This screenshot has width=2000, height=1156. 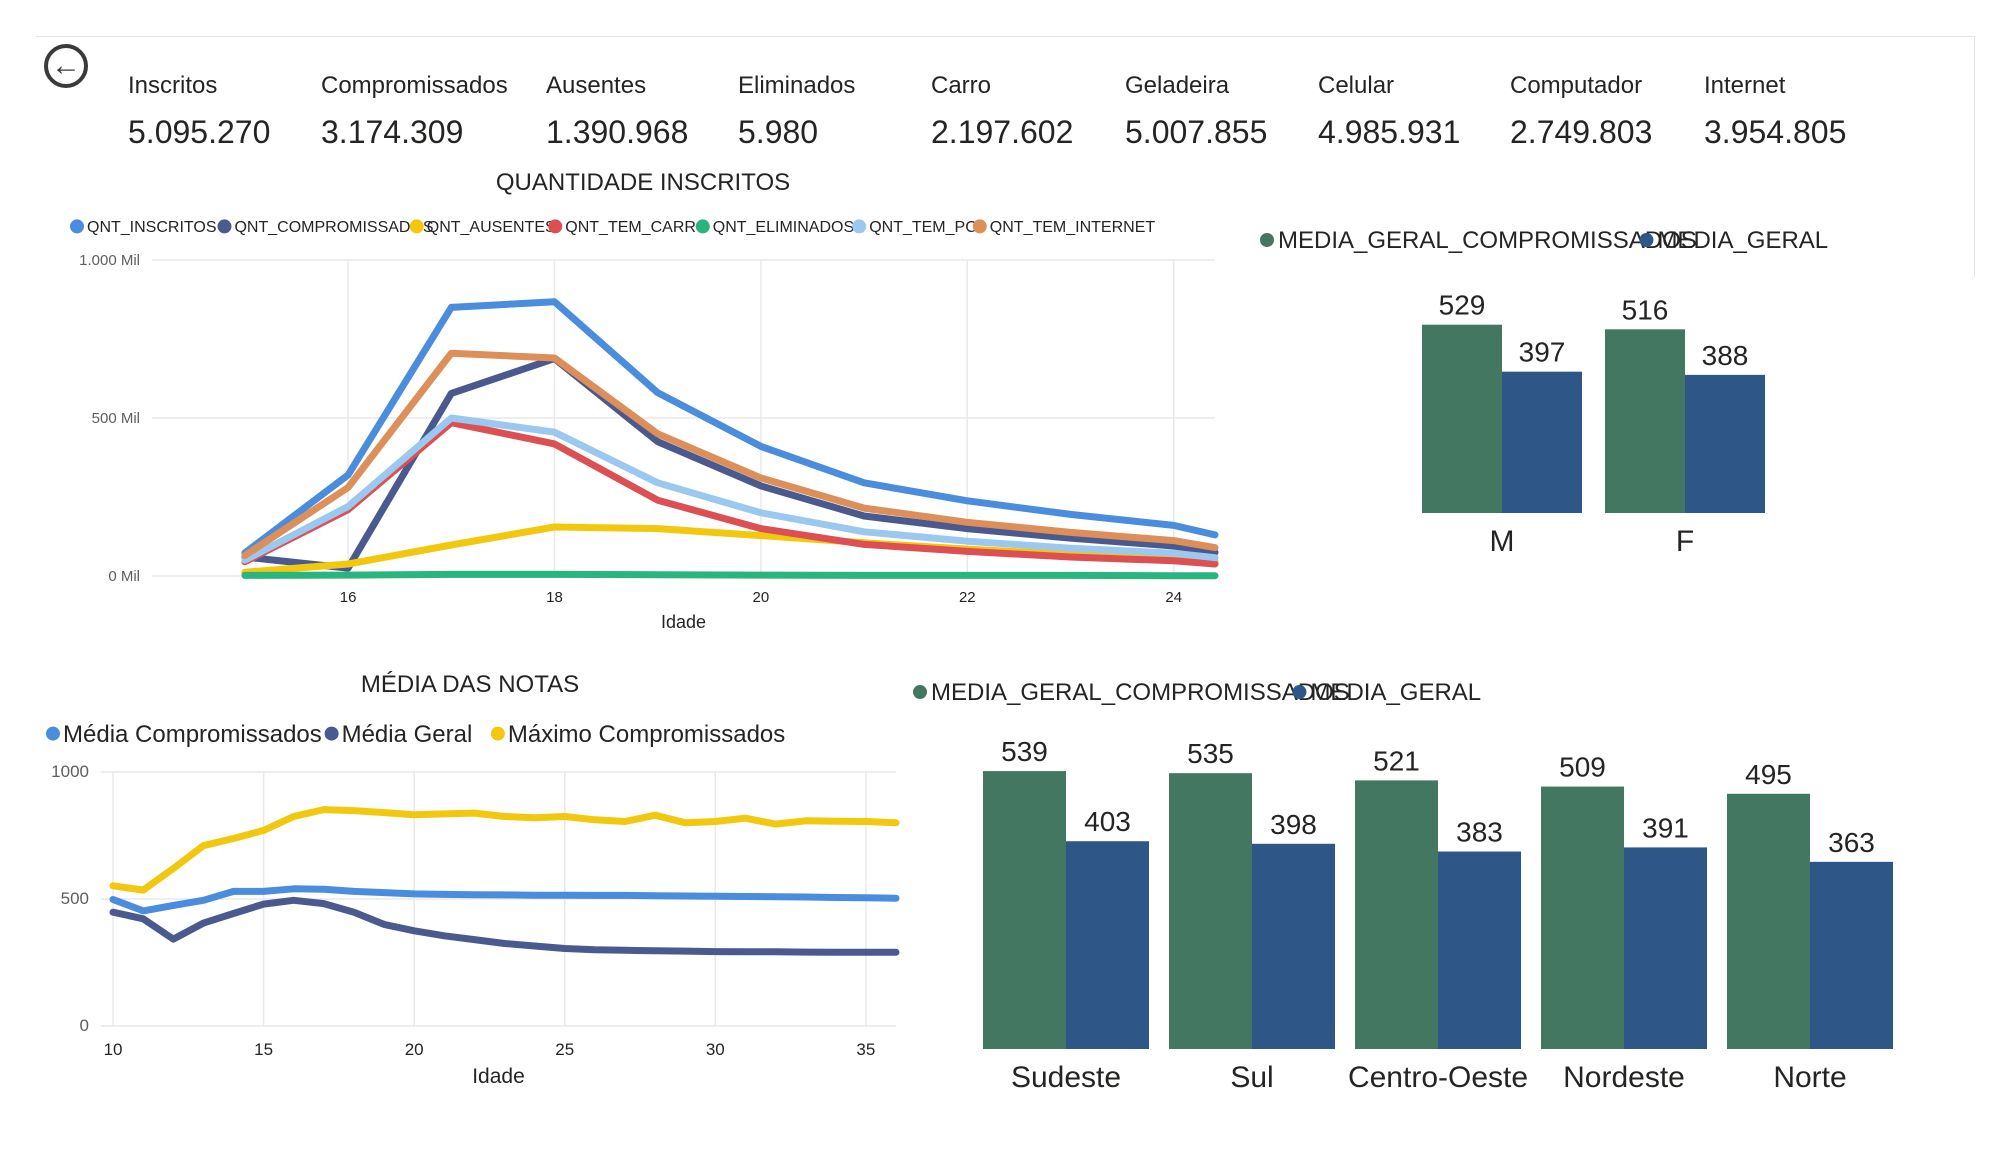 I want to click on data-label: 516, so click(x=1645, y=309).